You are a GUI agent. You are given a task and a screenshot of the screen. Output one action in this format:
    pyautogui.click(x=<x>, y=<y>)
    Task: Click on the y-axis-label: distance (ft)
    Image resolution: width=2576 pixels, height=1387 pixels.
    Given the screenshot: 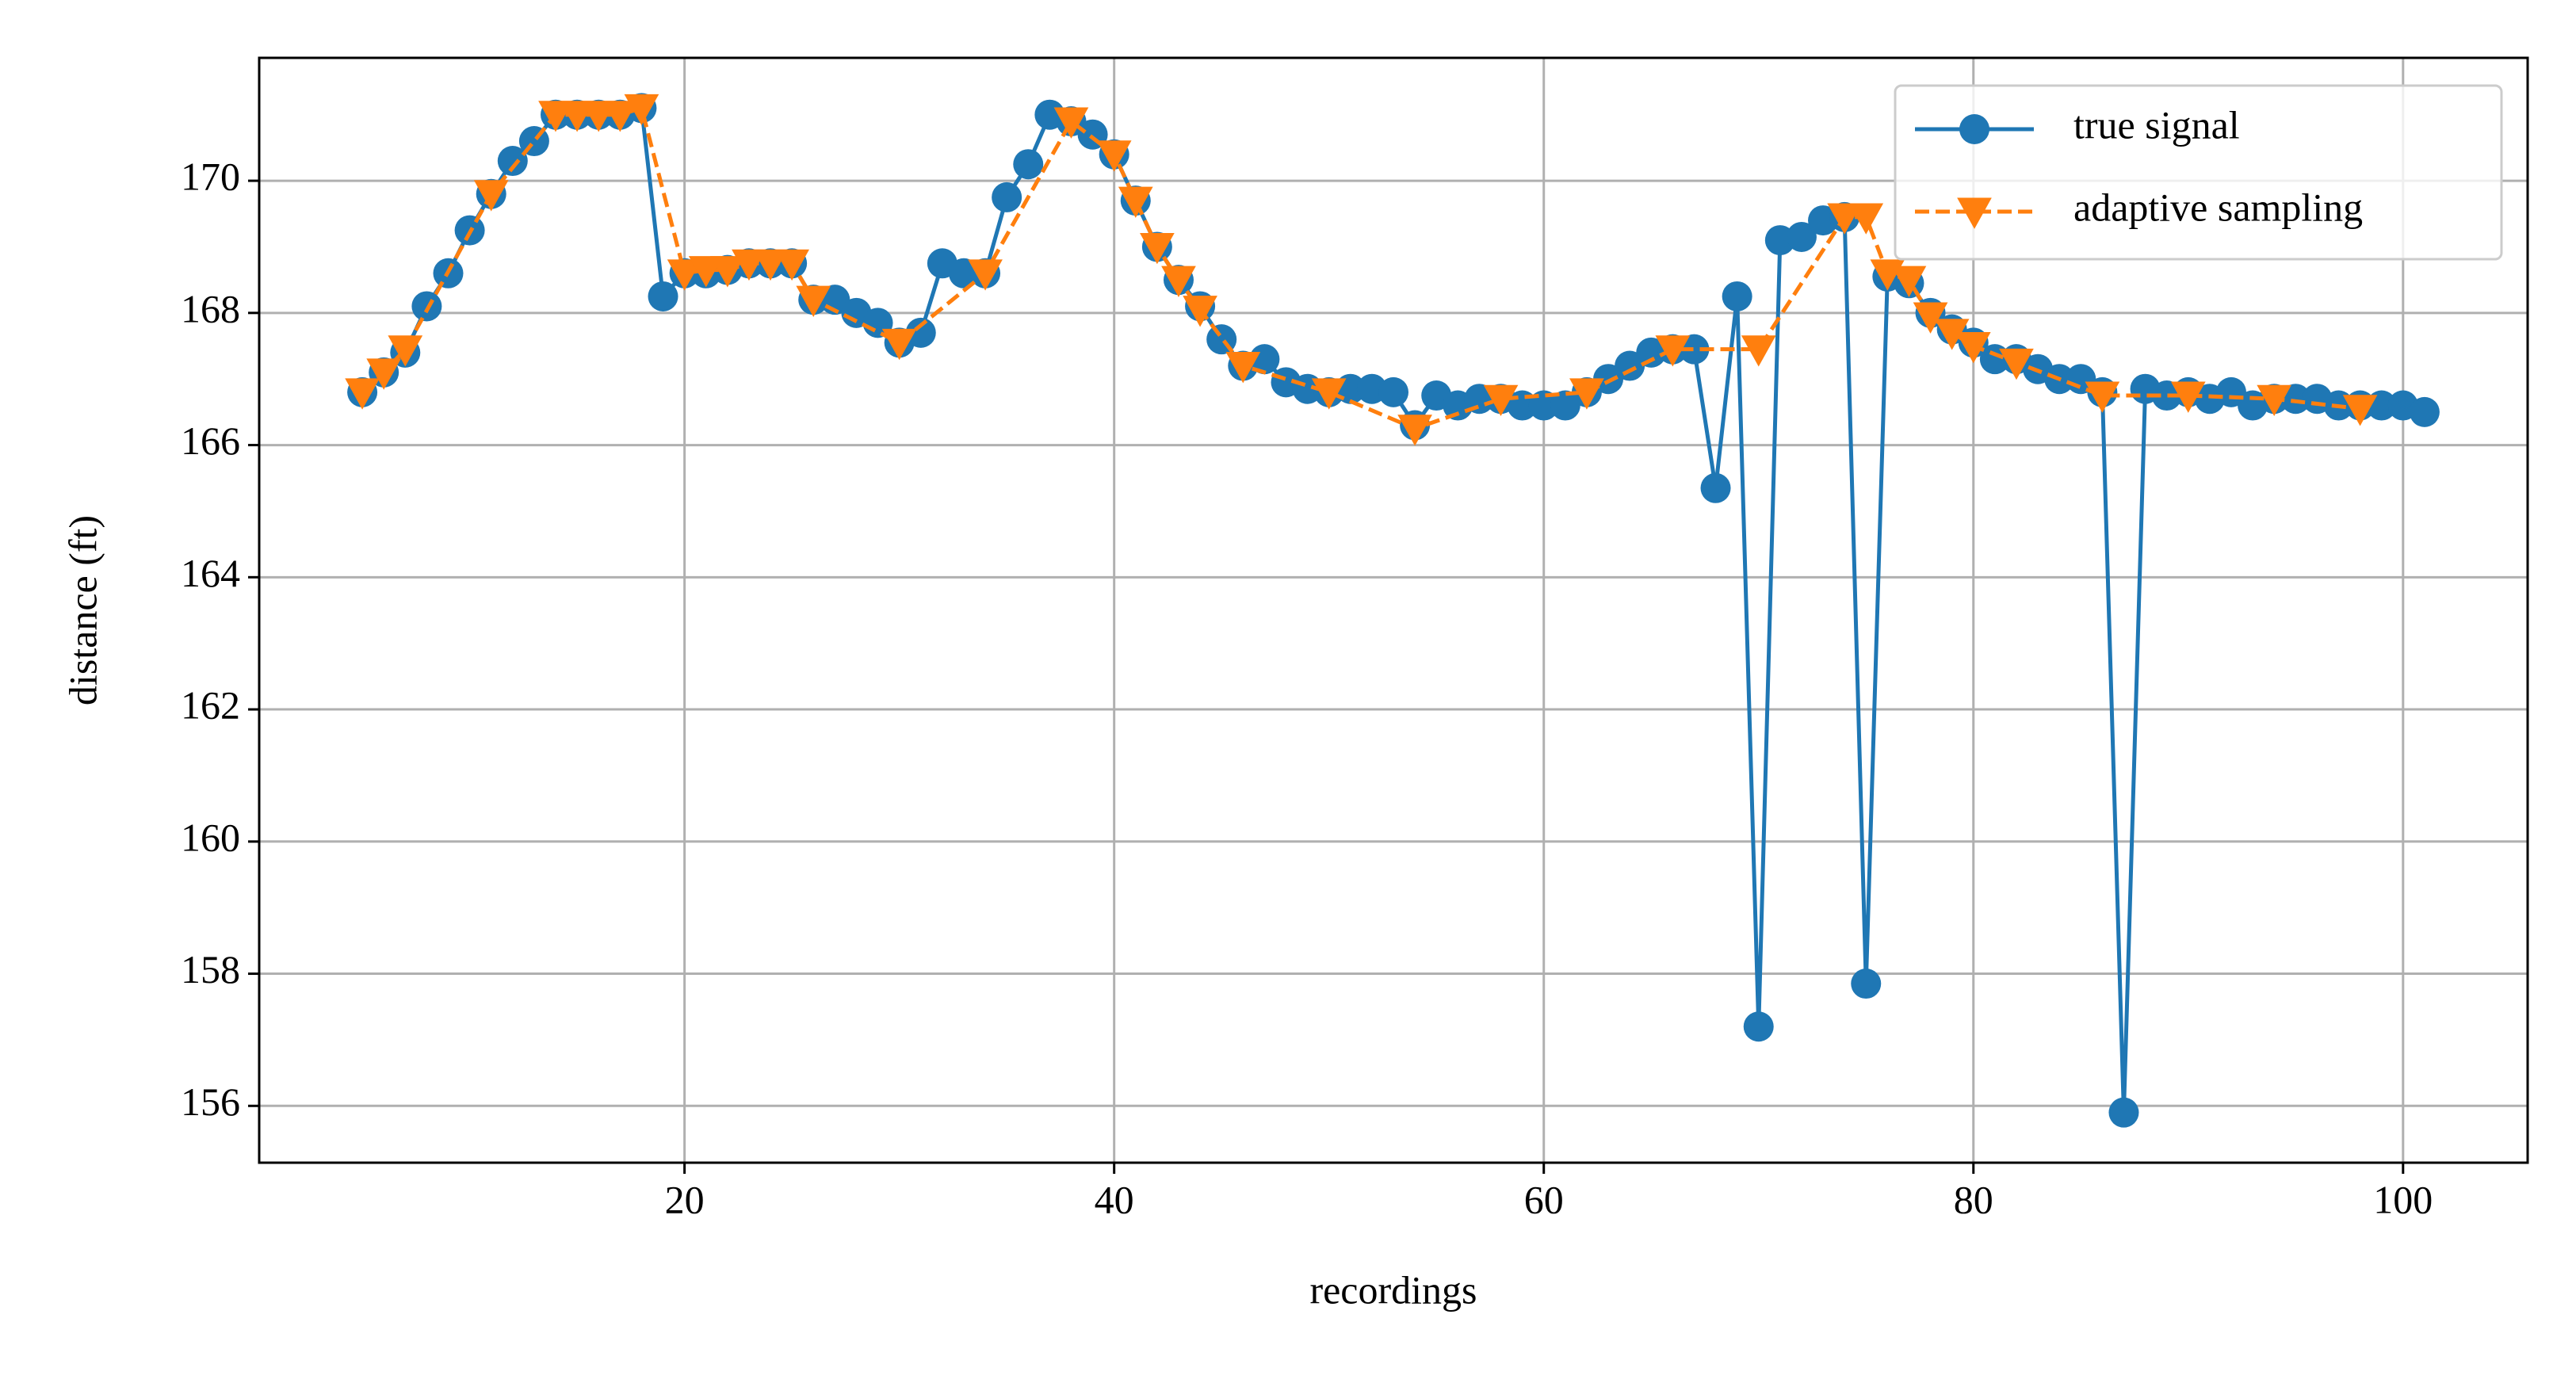 What is the action you would take?
    pyautogui.click(x=82, y=610)
    